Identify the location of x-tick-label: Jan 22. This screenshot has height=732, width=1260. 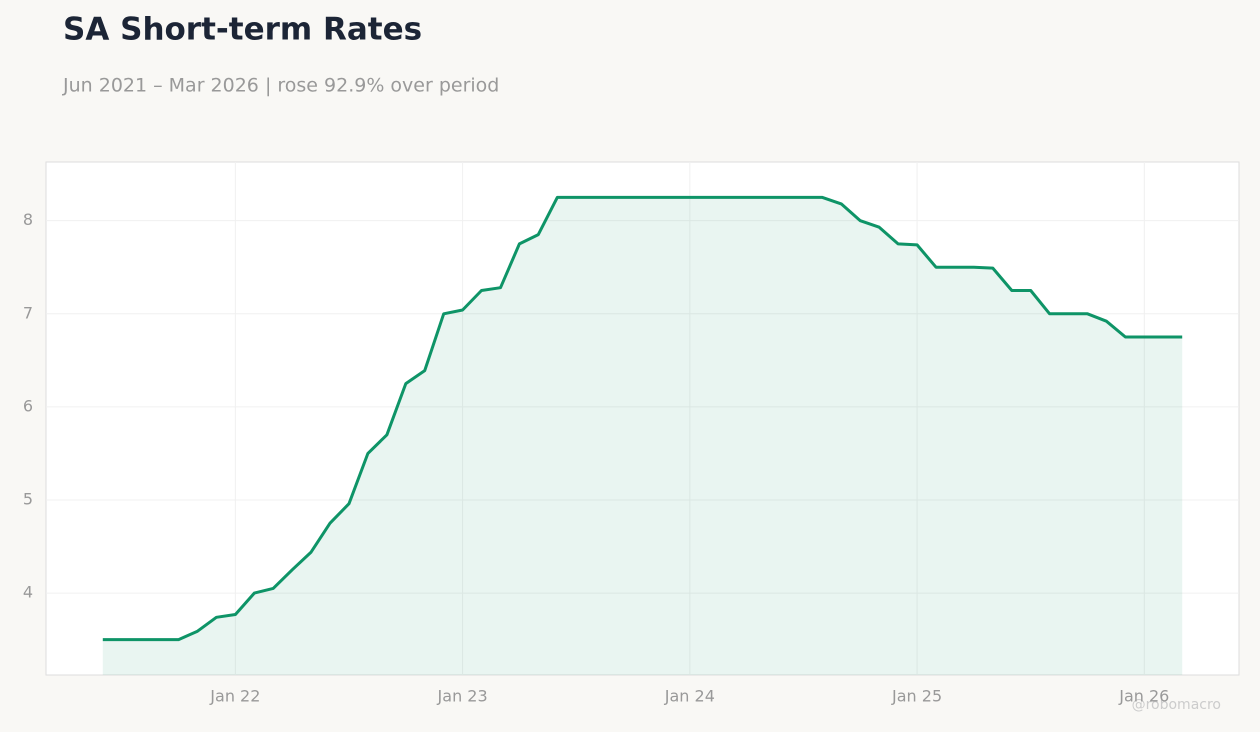
(234, 696).